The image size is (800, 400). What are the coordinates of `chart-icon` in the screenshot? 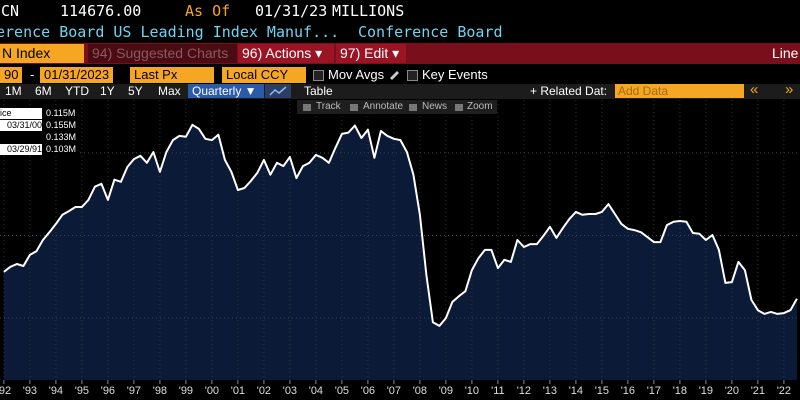 It's located at (278, 91).